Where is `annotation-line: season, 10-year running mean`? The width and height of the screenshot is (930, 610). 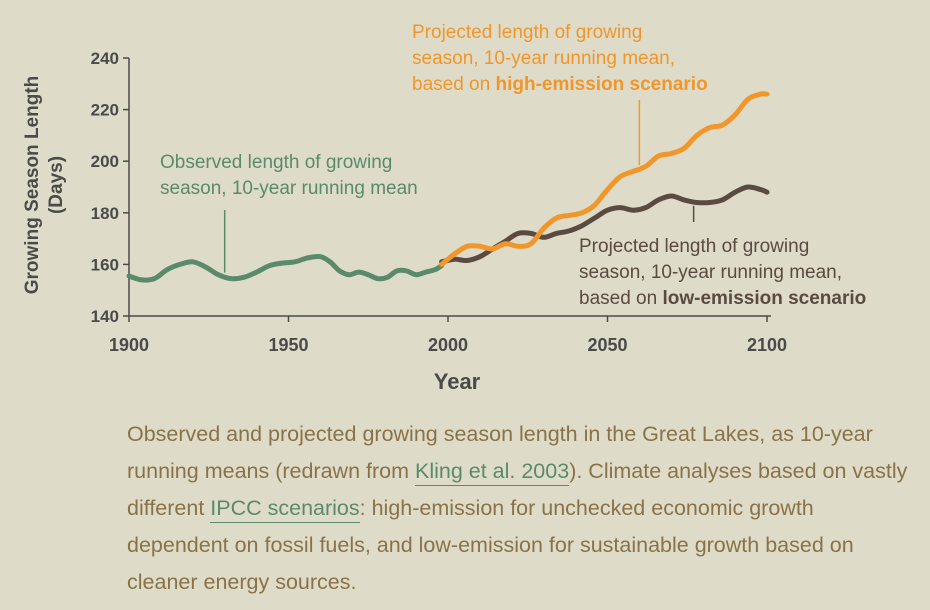 annotation-line: season, 10-year running mean is located at coordinates (289, 188).